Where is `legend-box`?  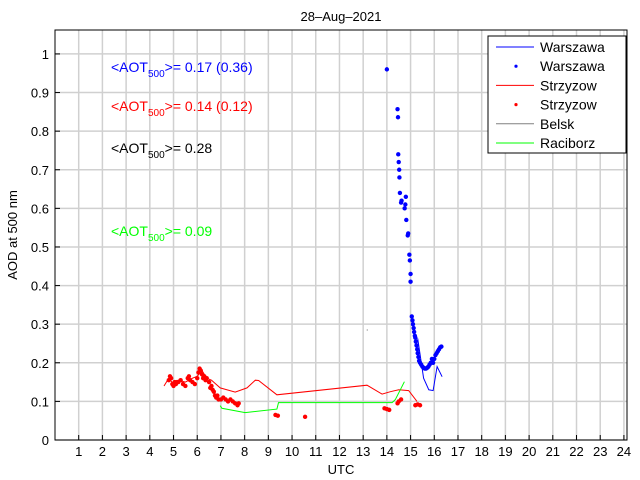
legend-box is located at coordinates (557, 94).